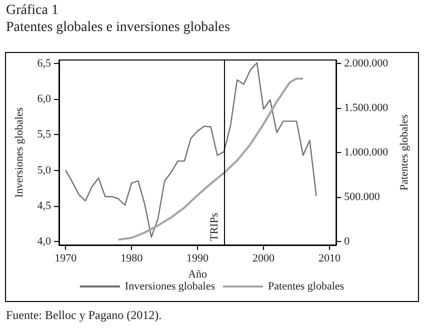 Image resolution: width=425 pixels, height=328 pixels. Describe the element at coordinates (362, 196) in the screenshot. I see `y2-tick-label: 500.000` at that location.